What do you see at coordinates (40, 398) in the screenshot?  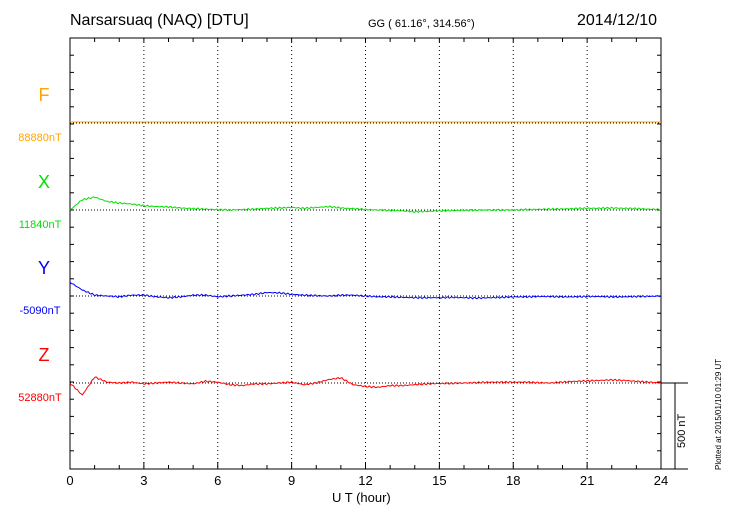 I see `baseline-value-z: 52880nT` at bounding box center [40, 398].